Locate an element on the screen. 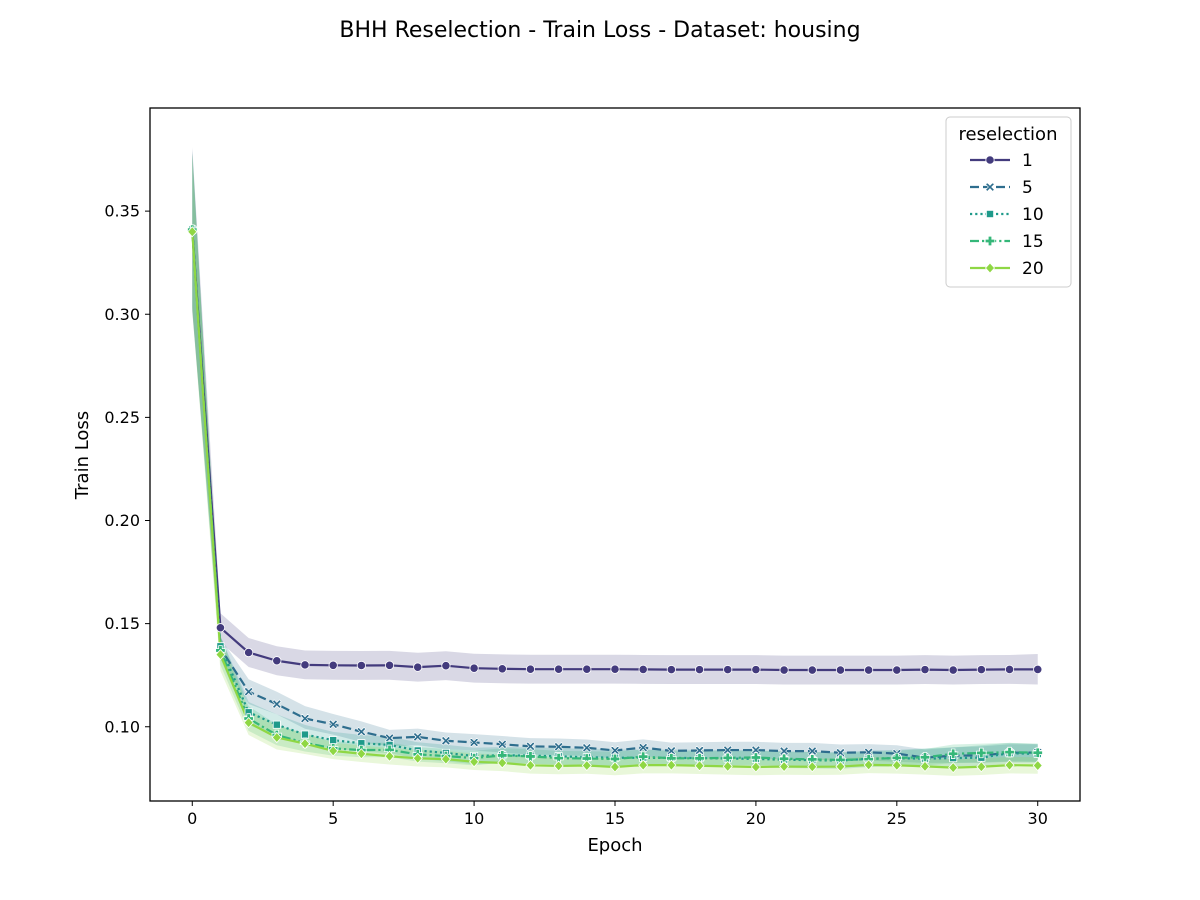 The height and width of the screenshot is (900, 1200). y-tick-label: 0.15 is located at coordinates (122, 623).